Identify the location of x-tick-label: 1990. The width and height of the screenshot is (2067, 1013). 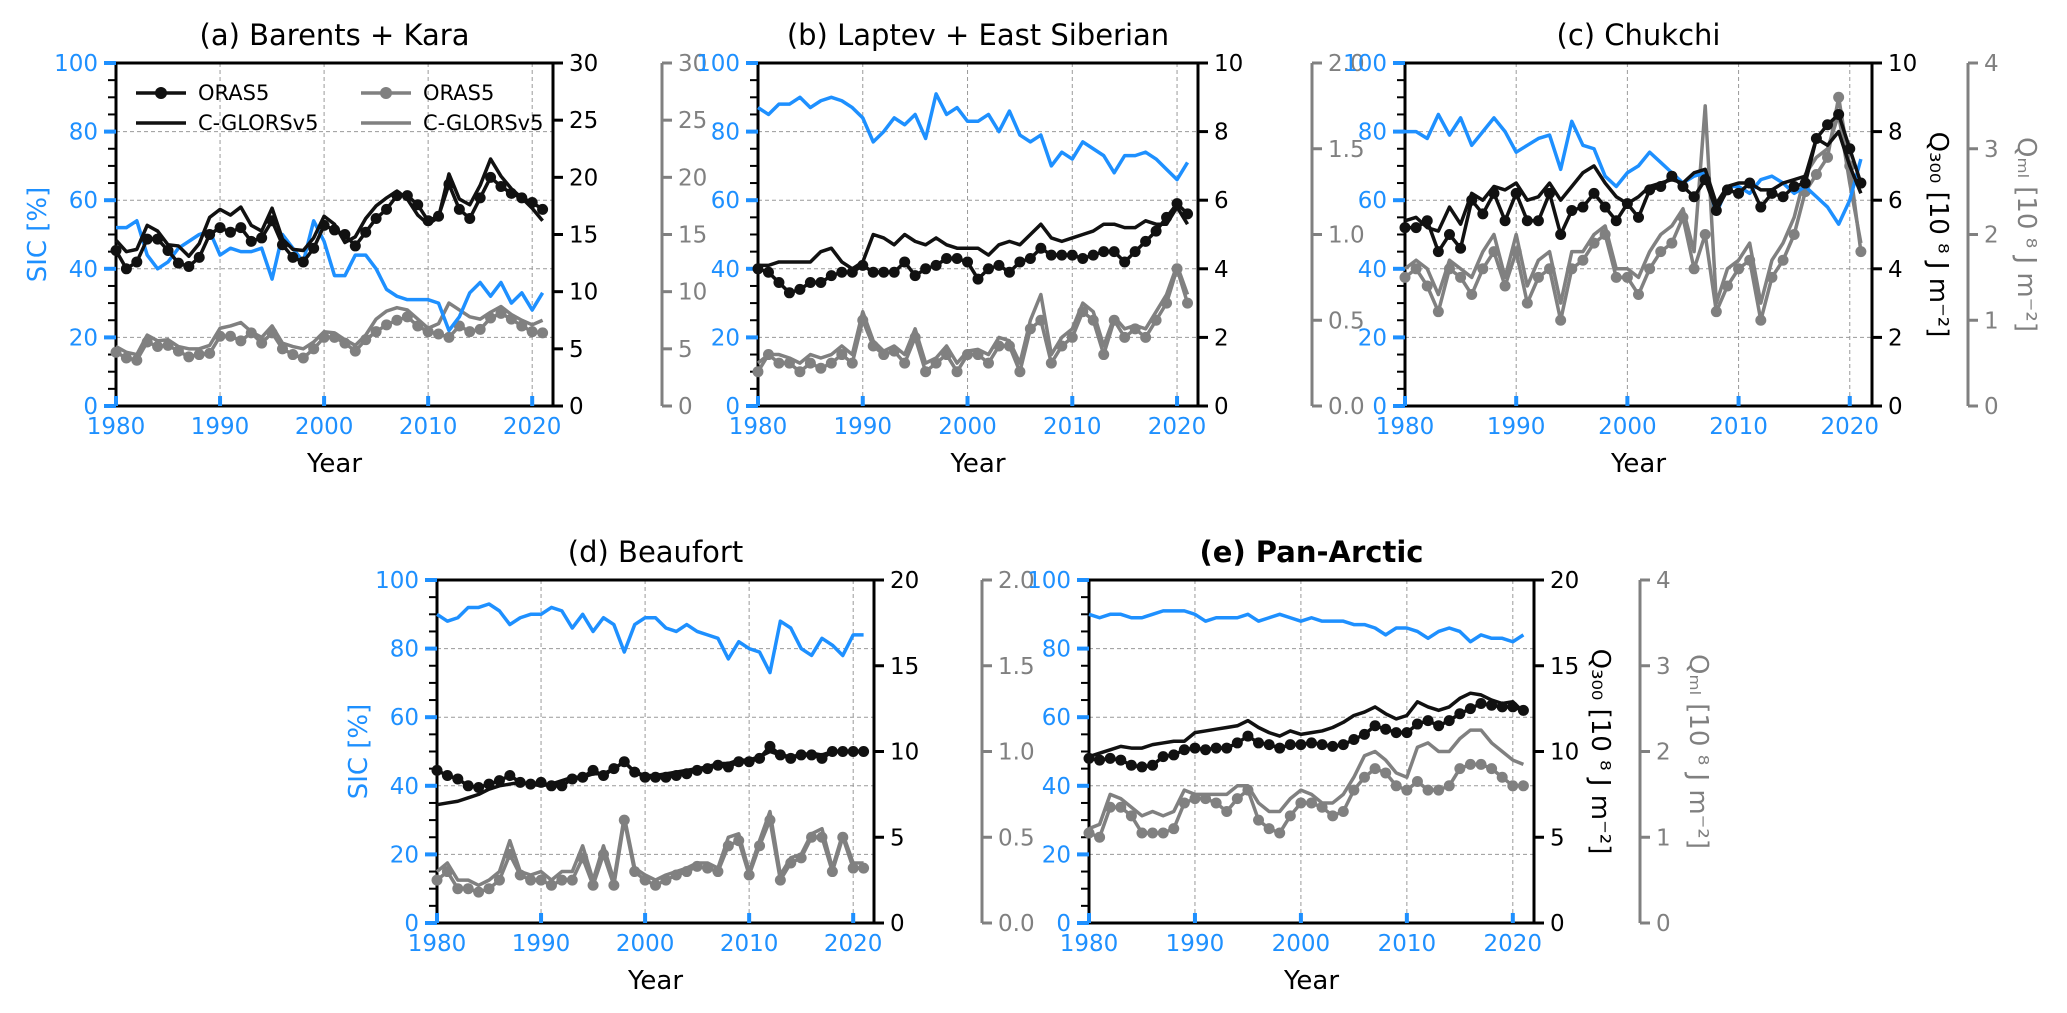
(220, 427).